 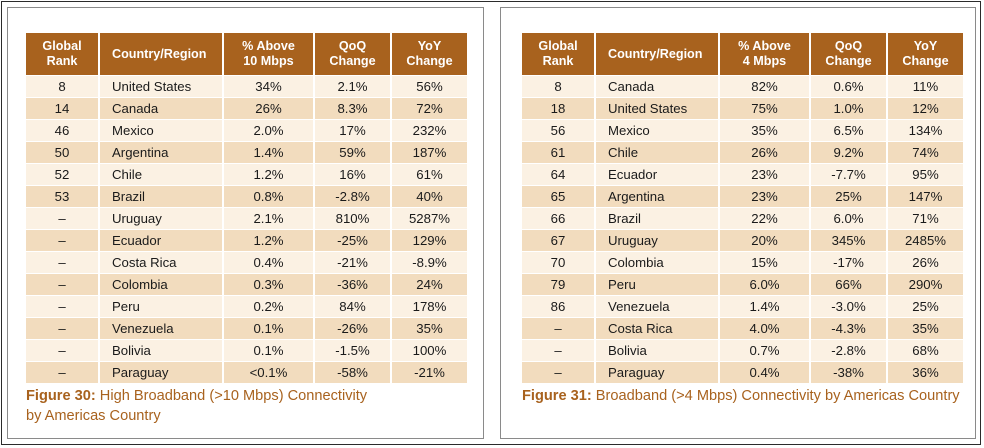 What do you see at coordinates (246, 350) in the screenshot?
I see `table-row: – Bolivia 0.1% -1.5% 100%` at bounding box center [246, 350].